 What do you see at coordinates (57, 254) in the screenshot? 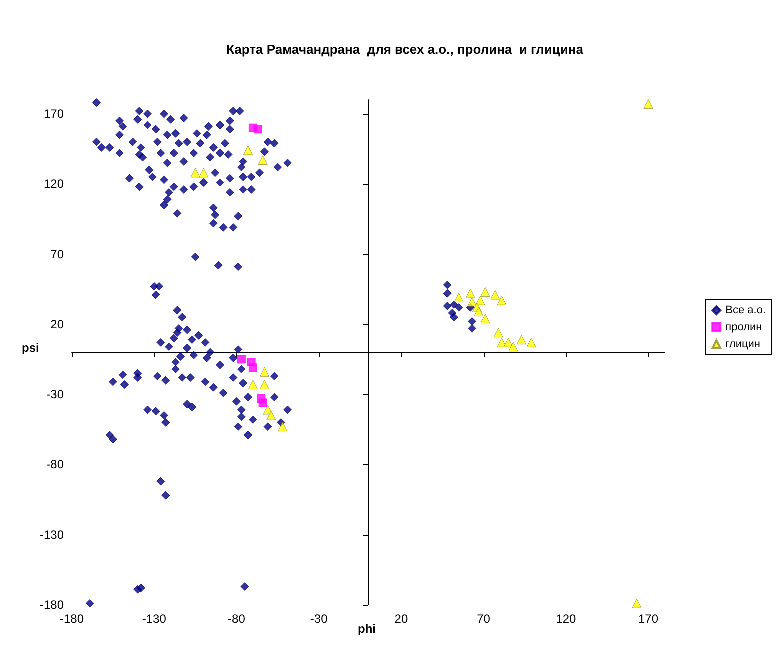
I see `y-tick-label: 70` at bounding box center [57, 254].